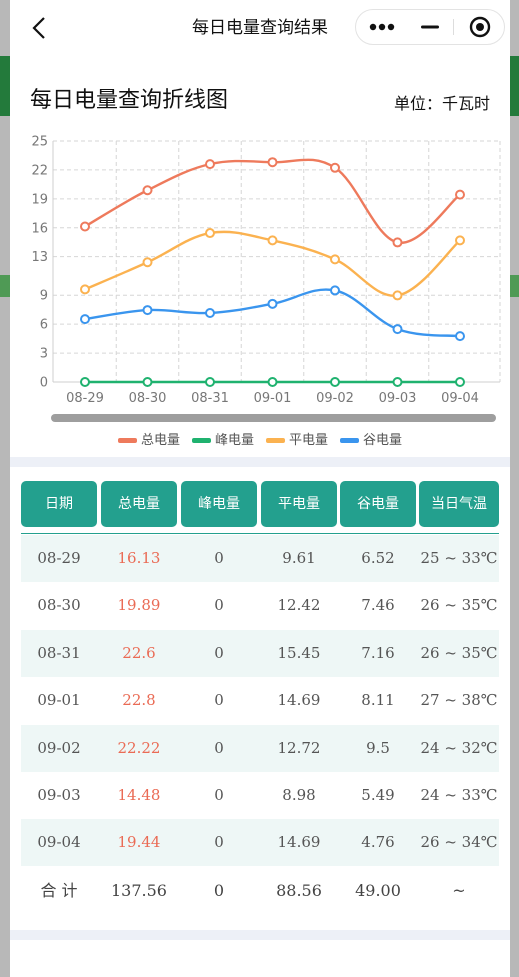  I want to click on table-cell: 19.89, so click(139, 605).